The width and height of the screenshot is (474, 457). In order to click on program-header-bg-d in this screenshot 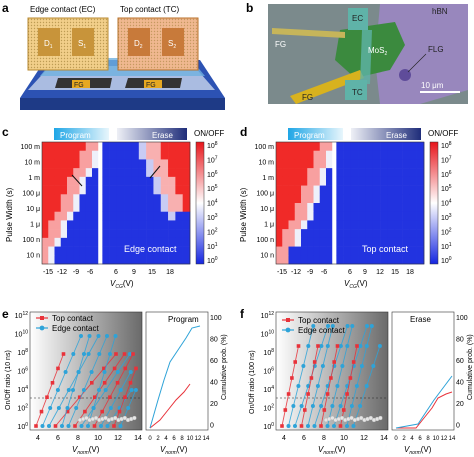, I will do `click(315, 134)`.